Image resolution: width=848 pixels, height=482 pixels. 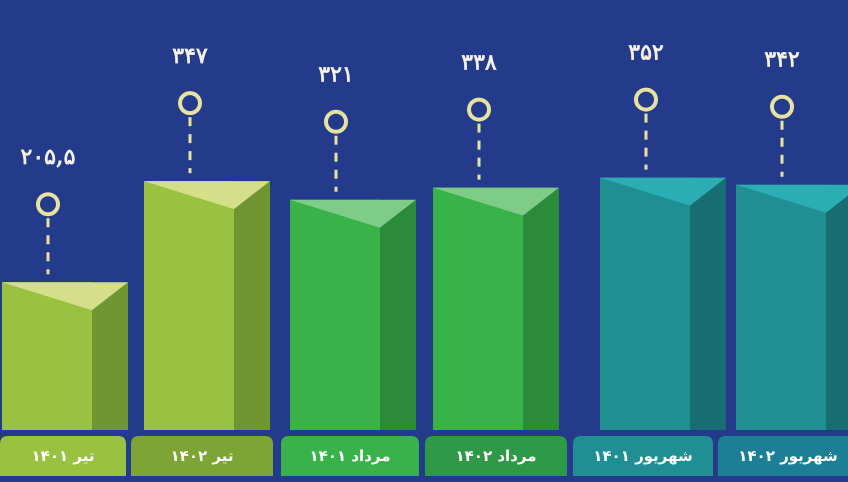 What do you see at coordinates (335, 75) in the screenshot?
I see `data-label: ۳۲۱` at bounding box center [335, 75].